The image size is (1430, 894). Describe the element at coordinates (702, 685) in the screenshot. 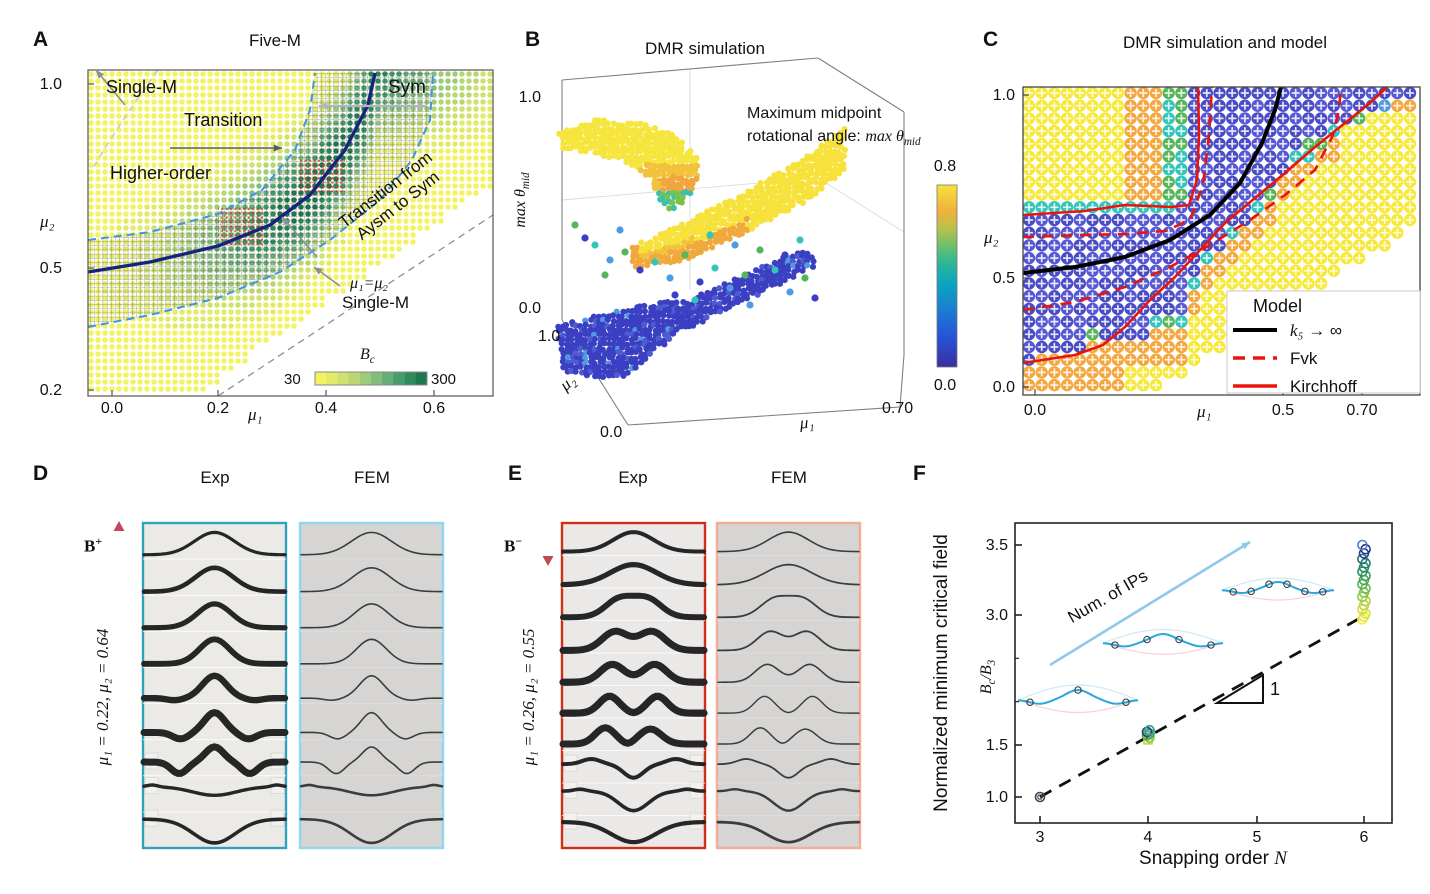

I see `panel-e-images` at that location.